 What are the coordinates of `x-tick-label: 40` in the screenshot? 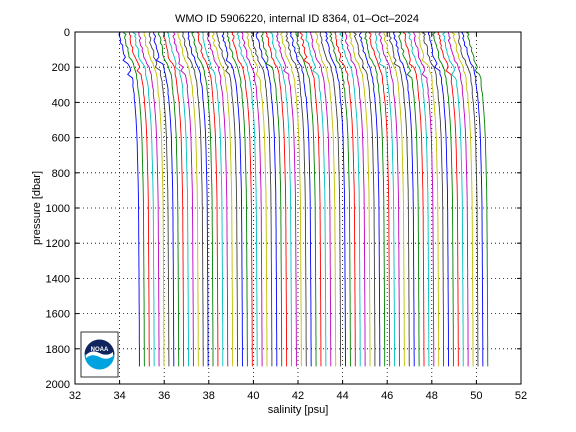 It's located at (253, 396).